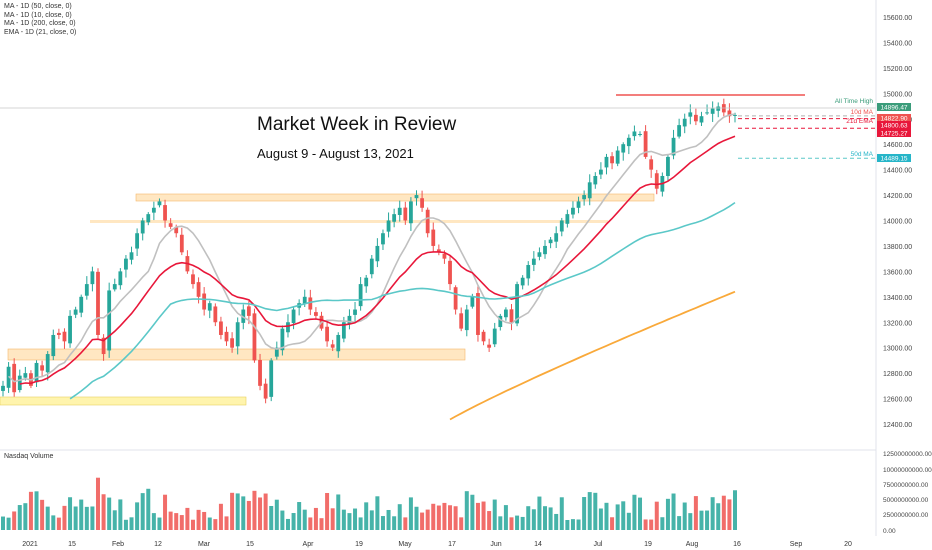 Image resolution: width=932 pixels, height=550 pixels. What do you see at coordinates (897, 374) in the screenshot?
I see `price-tick-label: 12800.00` at bounding box center [897, 374].